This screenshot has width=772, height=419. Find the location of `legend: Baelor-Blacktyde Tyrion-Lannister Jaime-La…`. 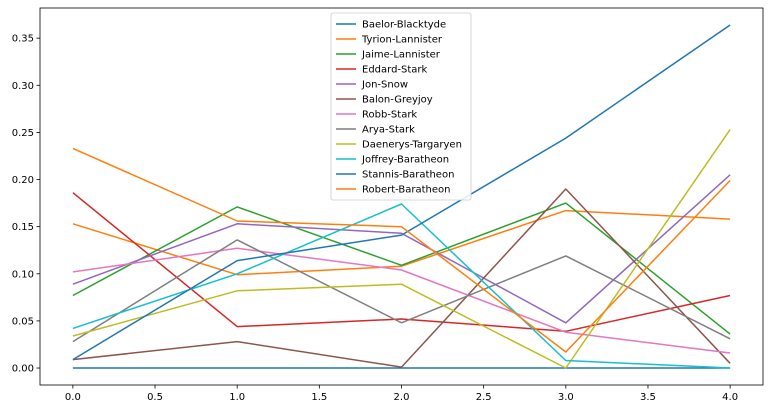

legend: Baelor-Blacktyde Tyrion-Lannister Jaime-La… is located at coordinates (401, 106).